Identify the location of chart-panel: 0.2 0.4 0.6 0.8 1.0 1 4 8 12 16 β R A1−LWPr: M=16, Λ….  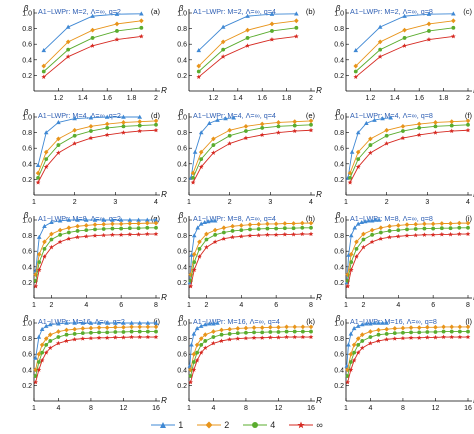
(249, 363).